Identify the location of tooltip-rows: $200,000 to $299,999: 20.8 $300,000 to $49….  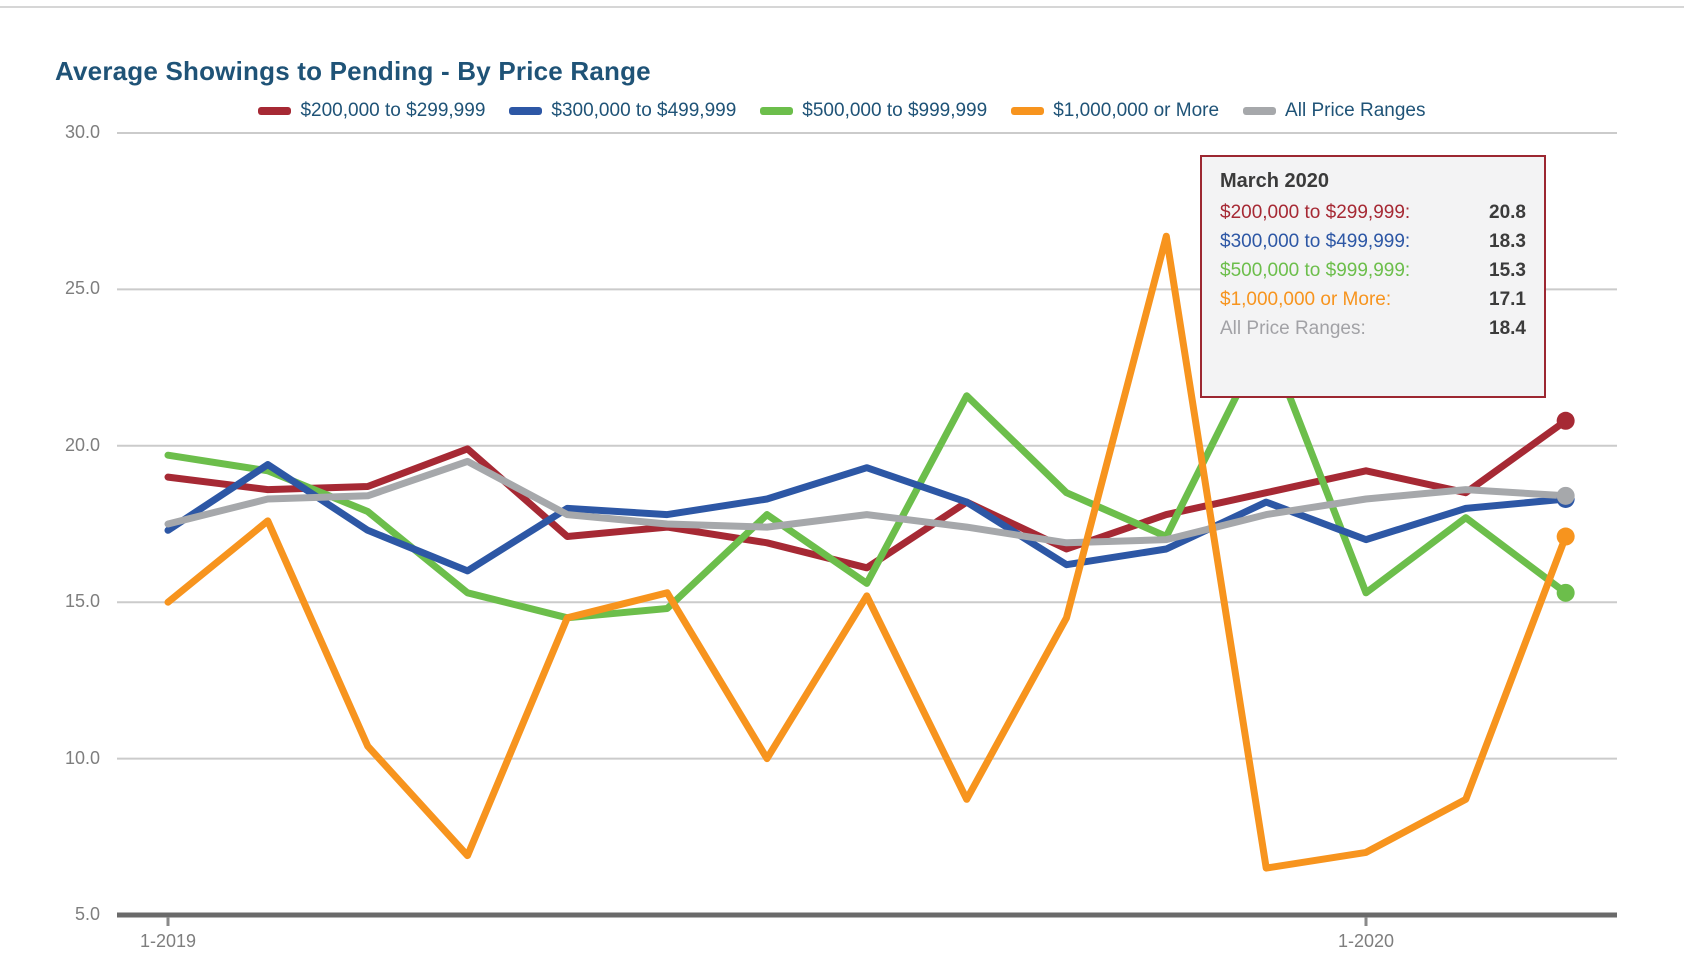
(1373, 271).